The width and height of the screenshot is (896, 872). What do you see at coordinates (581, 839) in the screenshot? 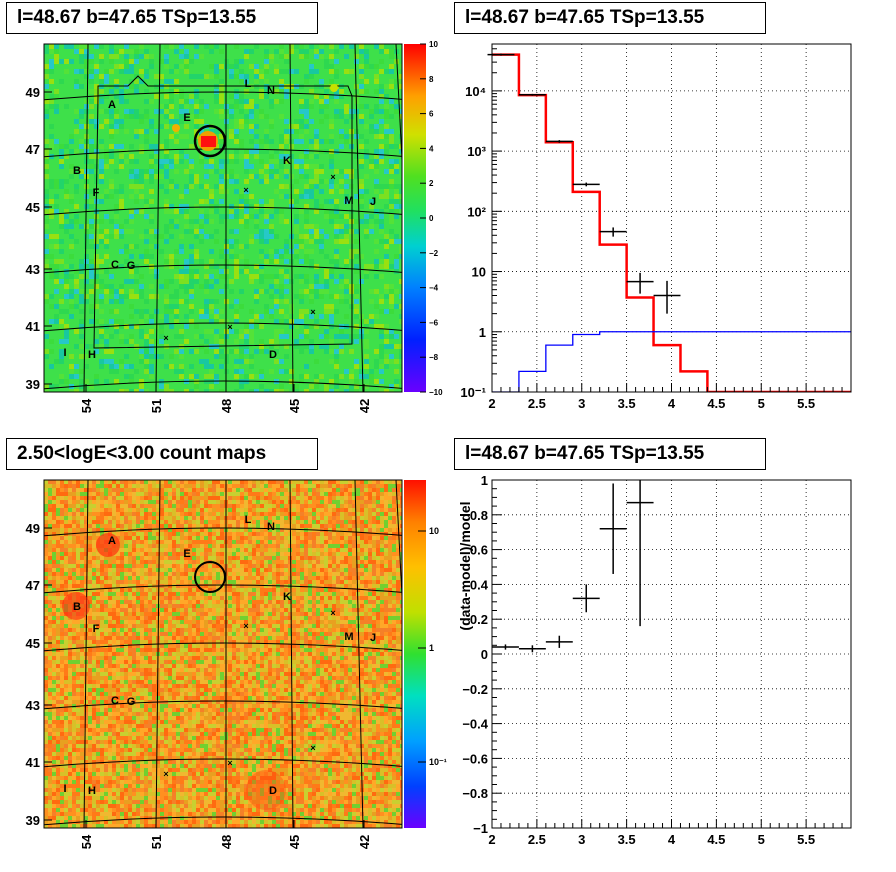
I see `residual-x-tick-label: 3` at bounding box center [581, 839].